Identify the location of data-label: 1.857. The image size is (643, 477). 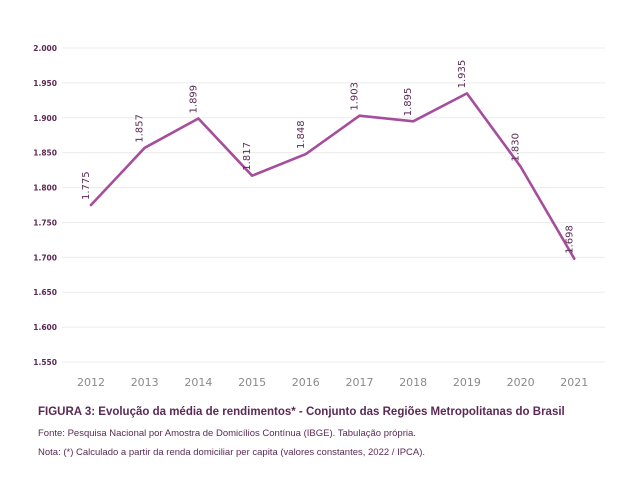
(140, 128).